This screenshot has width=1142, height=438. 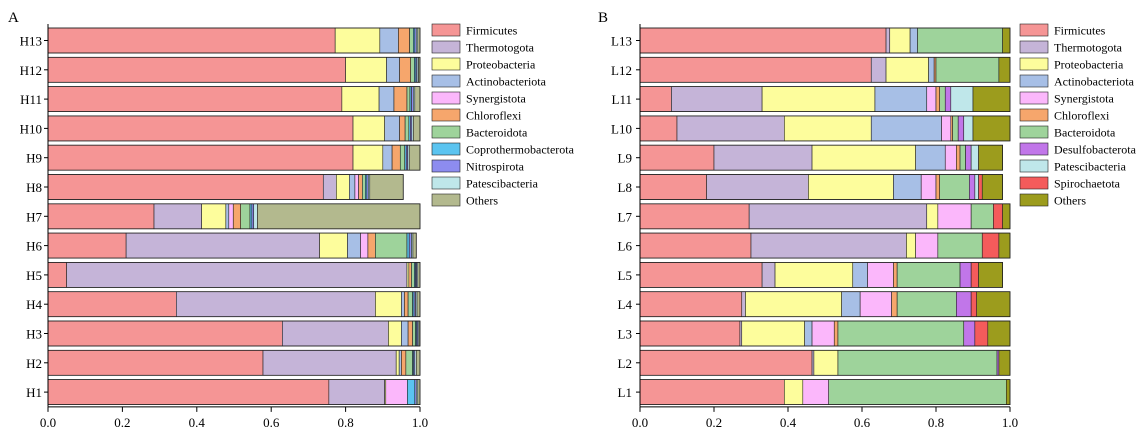 What do you see at coordinates (714, 422) in the screenshot?
I see `x-tick-label: 0.2` at bounding box center [714, 422].